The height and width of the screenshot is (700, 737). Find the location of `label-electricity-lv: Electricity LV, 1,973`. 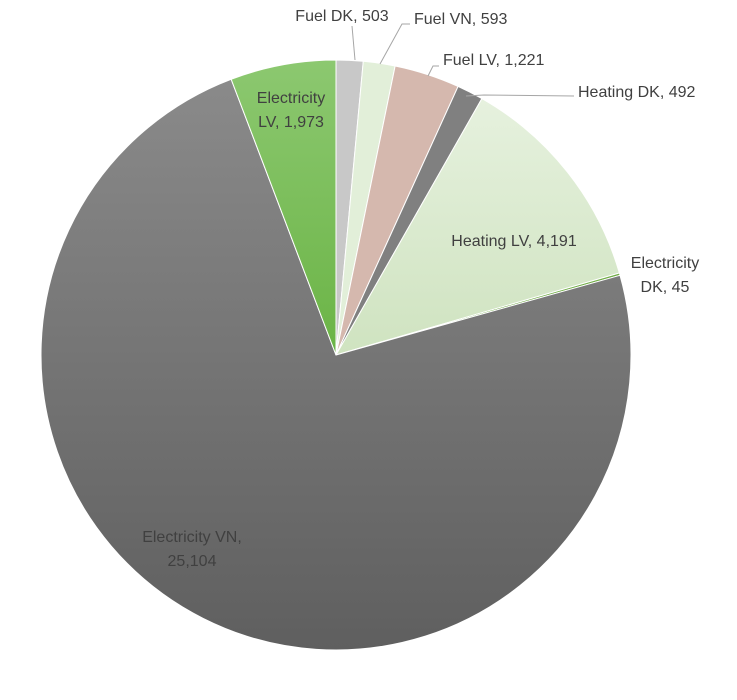

label-electricity-lv: Electricity LV, 1,973 is located at coordinates (291, 110).